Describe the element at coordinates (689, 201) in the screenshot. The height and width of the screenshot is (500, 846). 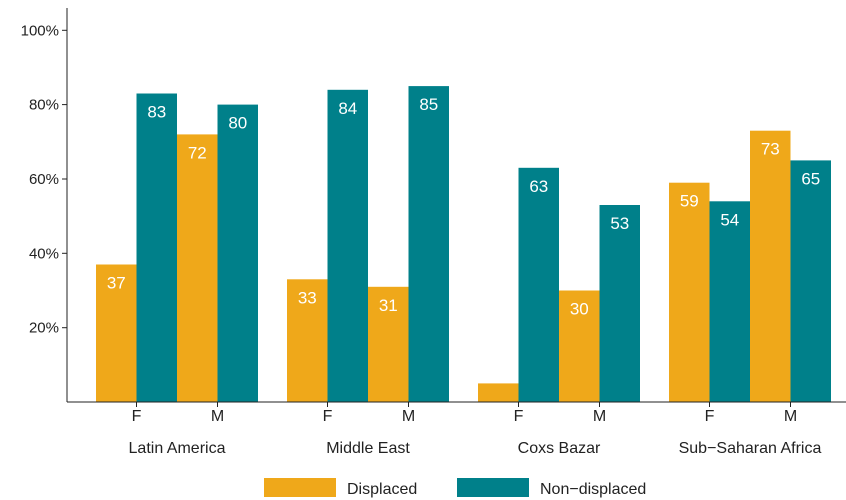
I see `bar-value-label: 59` at that location.